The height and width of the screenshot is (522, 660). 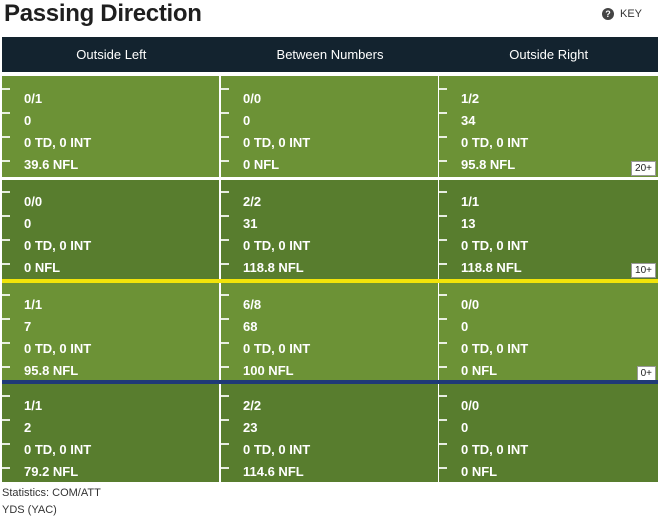 What do you see at coordinates (28, 326) in the screenshot?
I see `stat-yds: 7` at bounding box center [28, 326].